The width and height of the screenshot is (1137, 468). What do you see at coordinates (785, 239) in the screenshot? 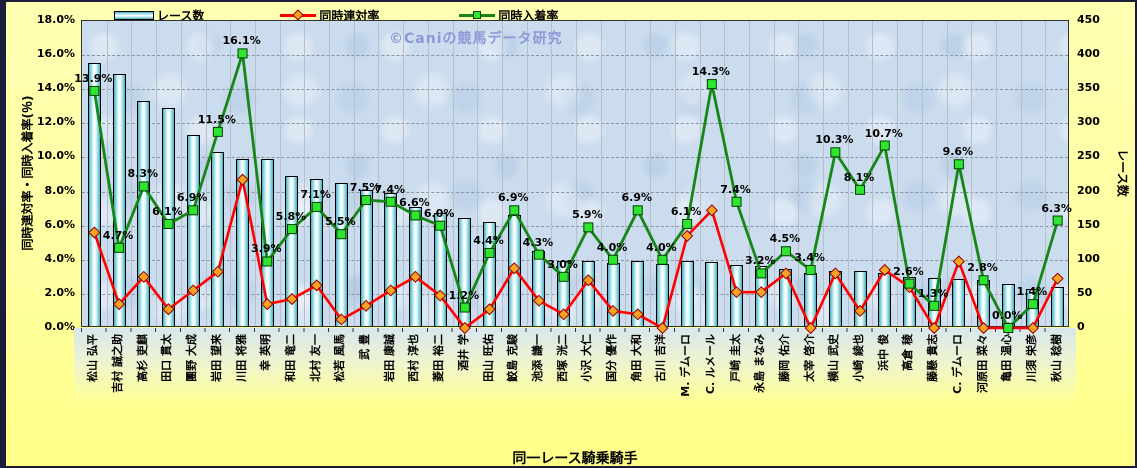
I see `nyuchaku-data-label: 4.5%` at bounding box center [785, 239].